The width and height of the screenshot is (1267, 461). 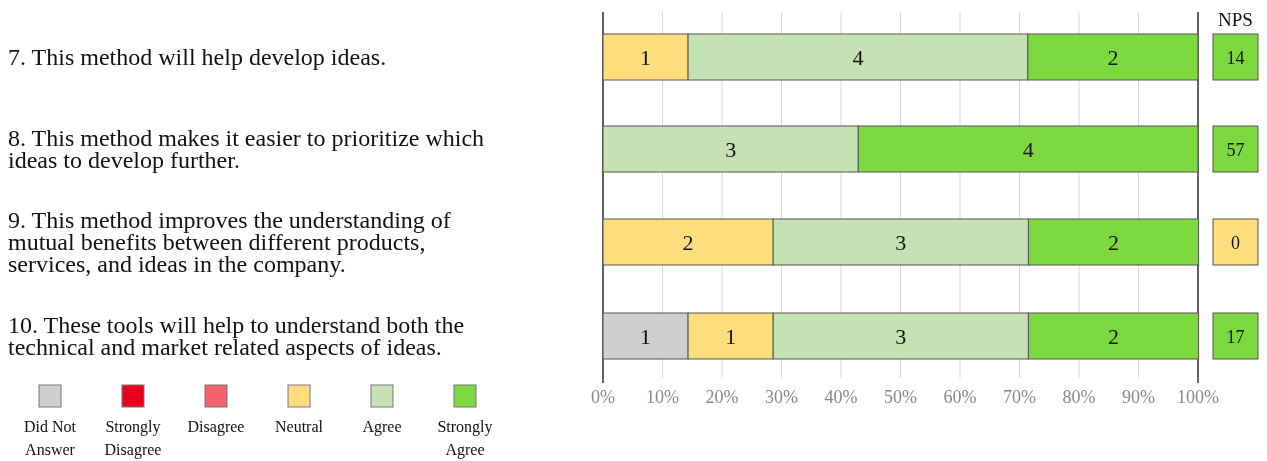 I want to click on x-tick-label: 30%, so click(x=781, y=397).